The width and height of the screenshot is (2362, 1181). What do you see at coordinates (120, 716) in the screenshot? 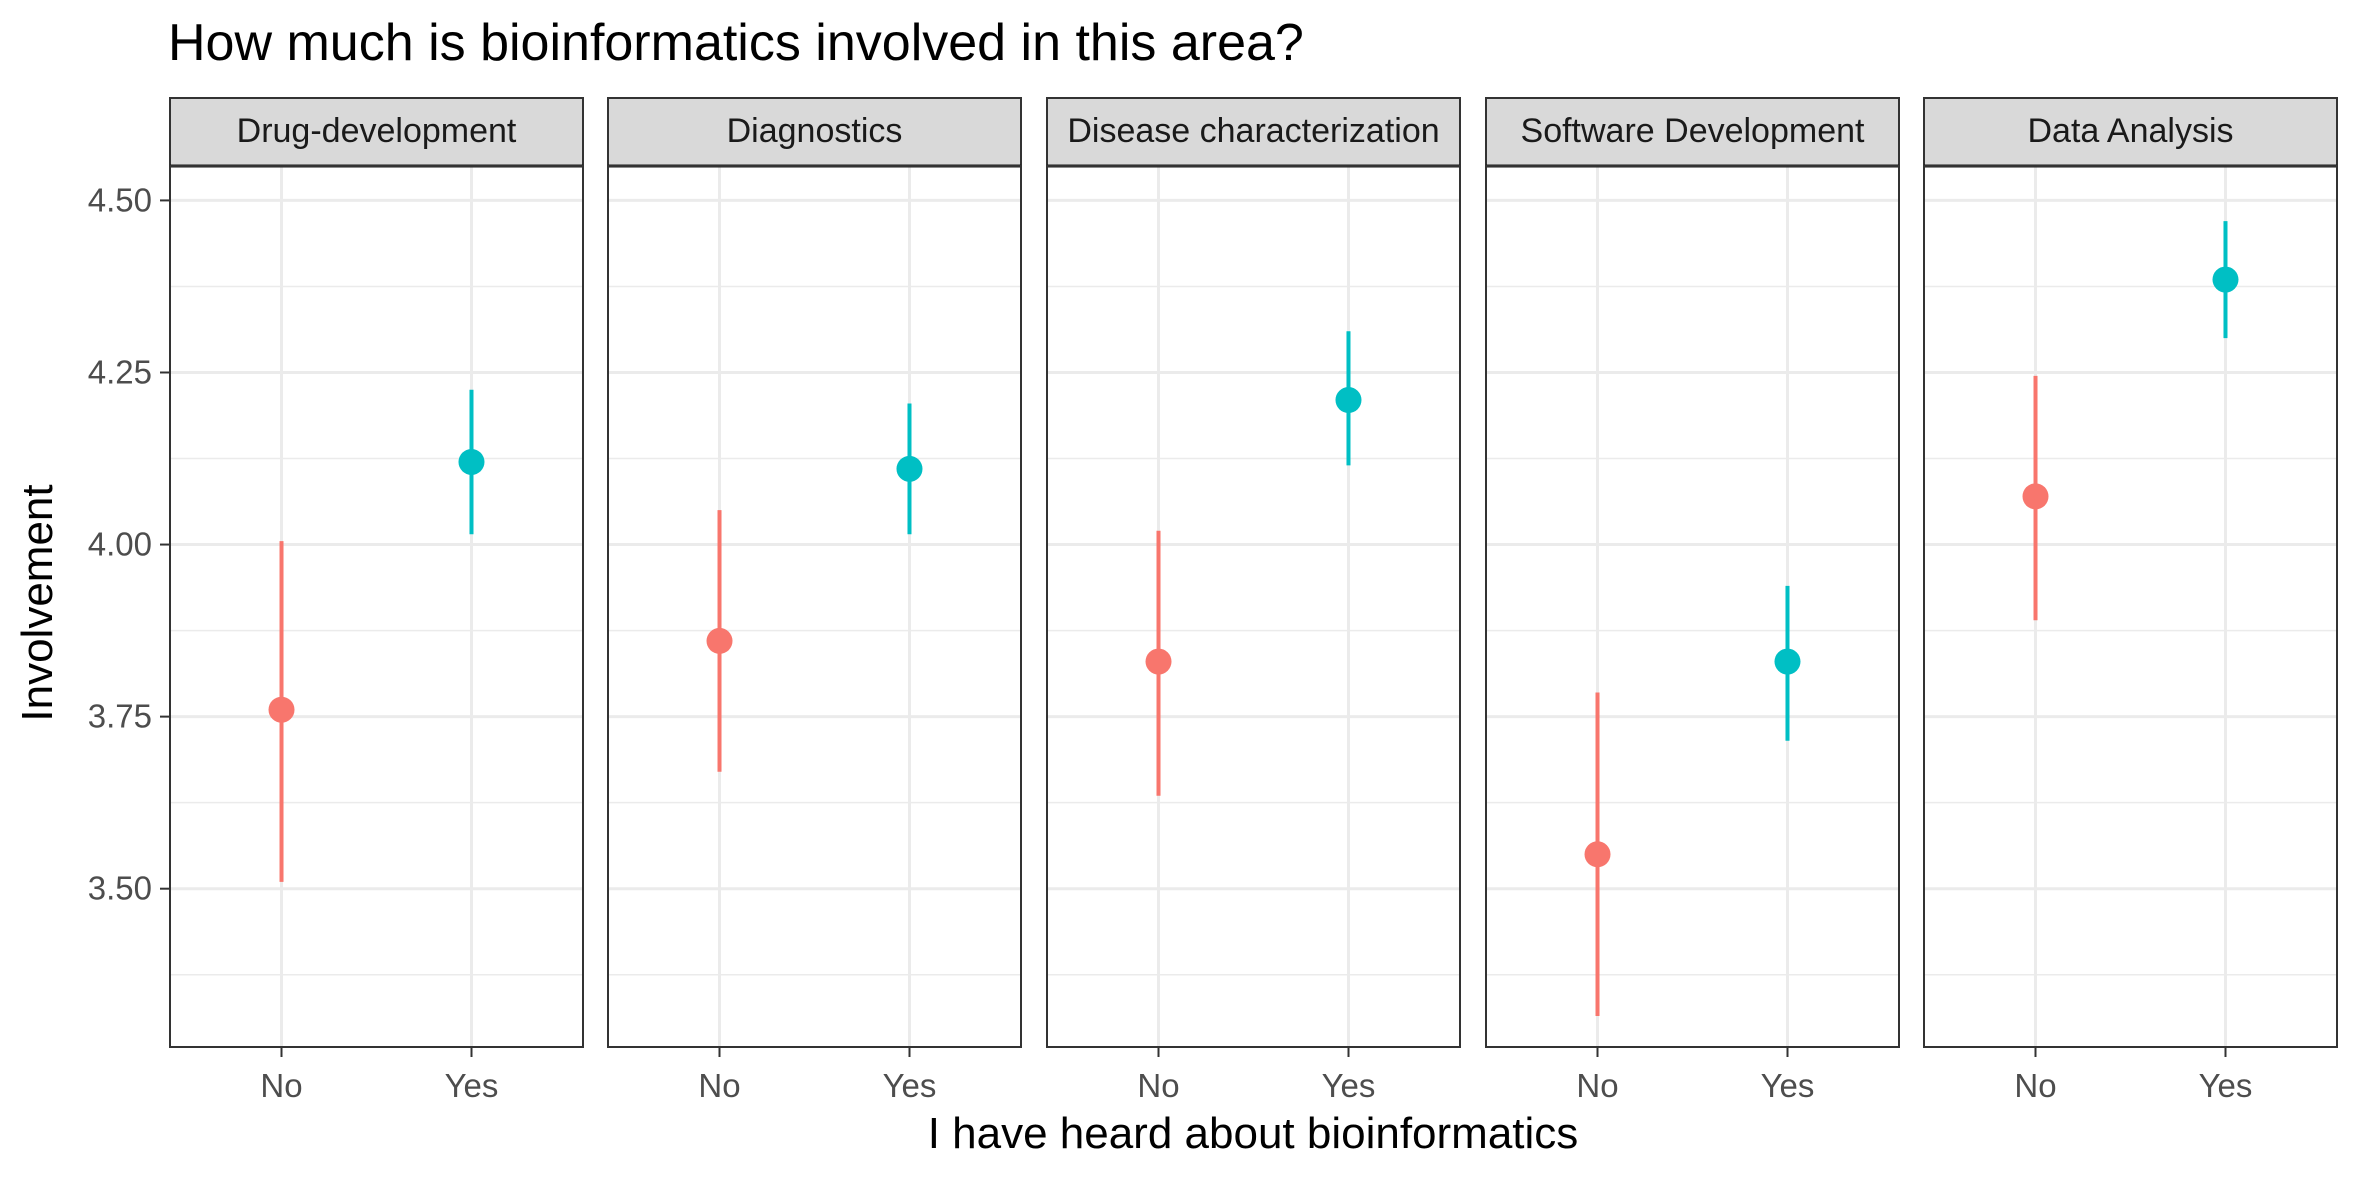
I see `y-tick-label: 3.75` at bounding box center [120, 716].